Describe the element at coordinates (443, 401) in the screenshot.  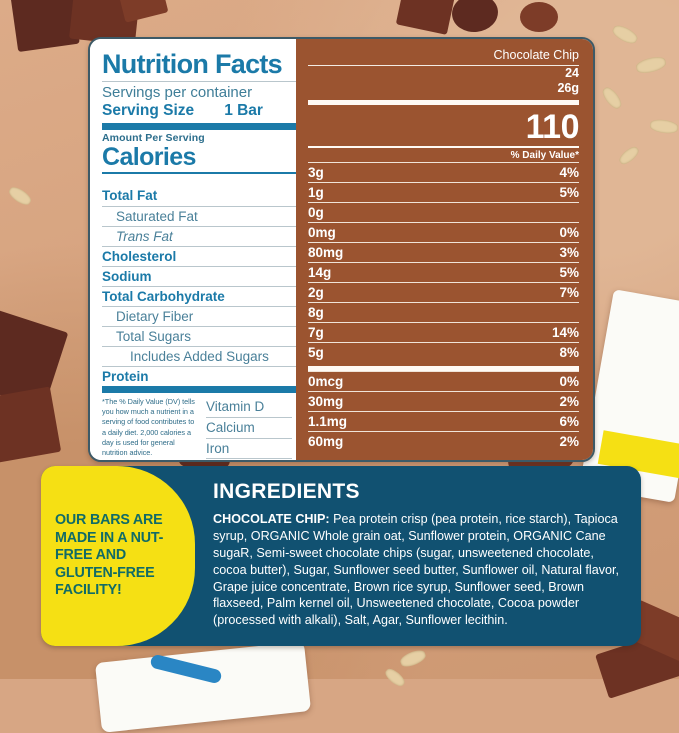
I see `row-value-calcium: 30mg 2%` at that location.